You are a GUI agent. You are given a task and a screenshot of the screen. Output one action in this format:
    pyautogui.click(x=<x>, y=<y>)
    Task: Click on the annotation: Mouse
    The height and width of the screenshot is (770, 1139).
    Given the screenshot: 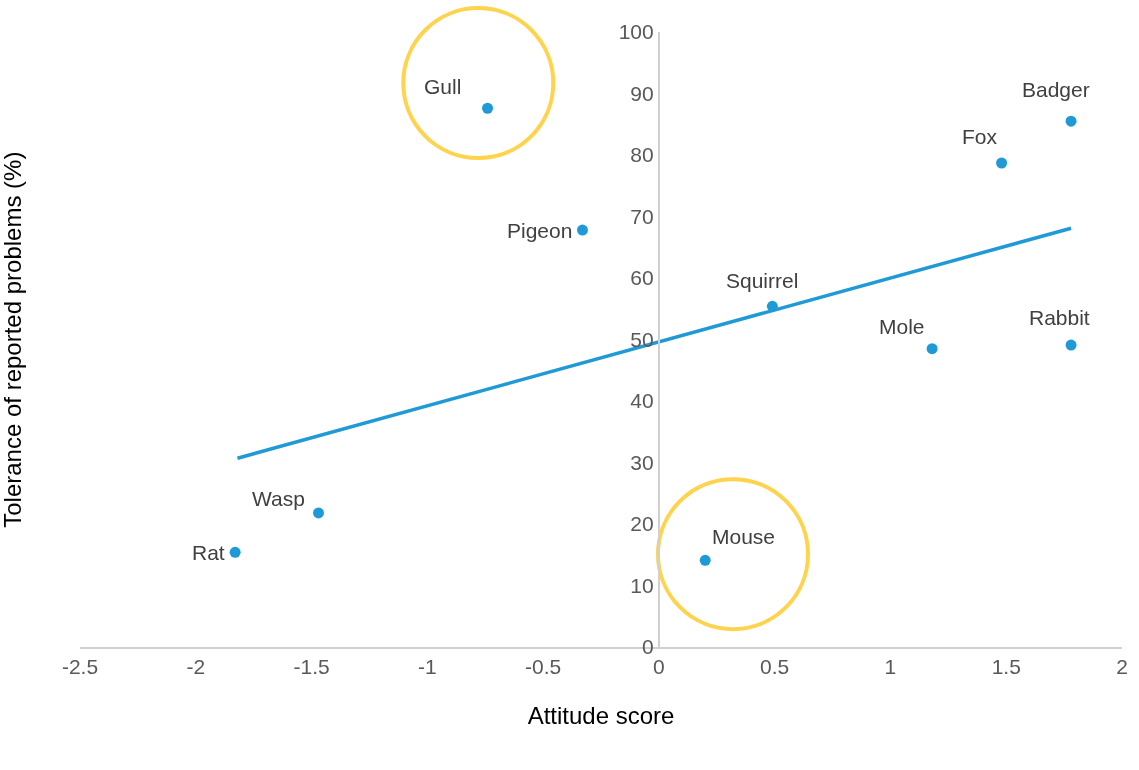 What is the action you would take?
    pyautogui.click(x=744, y=536)
    